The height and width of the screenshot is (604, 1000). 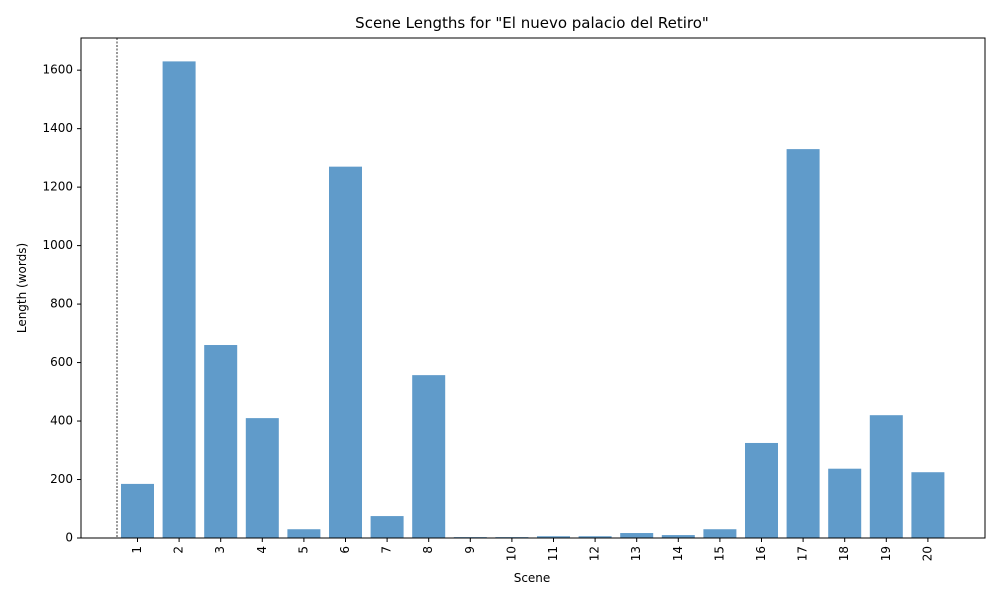 I want to click on x-tick-label: 3, so click(x=220, y=550).